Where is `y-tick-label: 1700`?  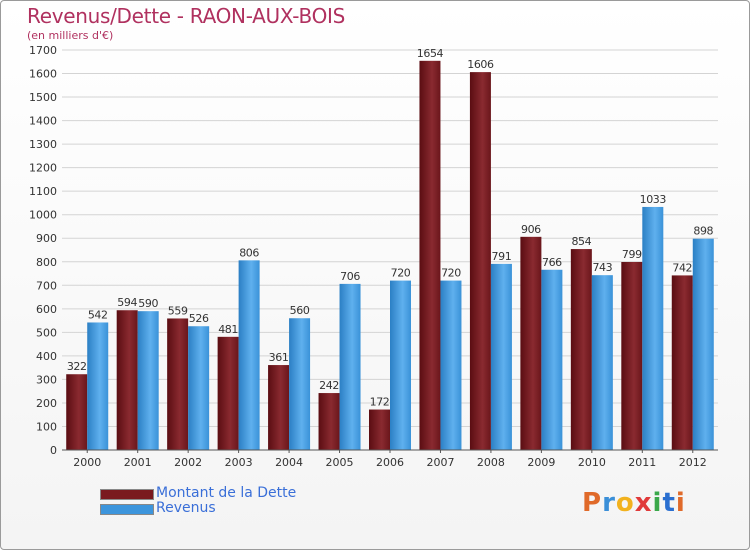 y-tick-label: 1700 is located at coordinates (43, 50).